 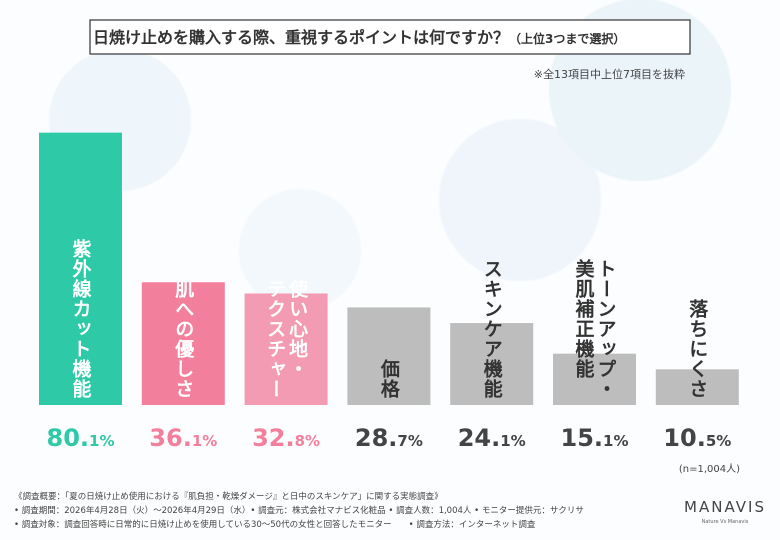 I want to click on title-main: 日焼け止めを購入する際、重視するポイントは何ですか？, so click(x=301, y=37).